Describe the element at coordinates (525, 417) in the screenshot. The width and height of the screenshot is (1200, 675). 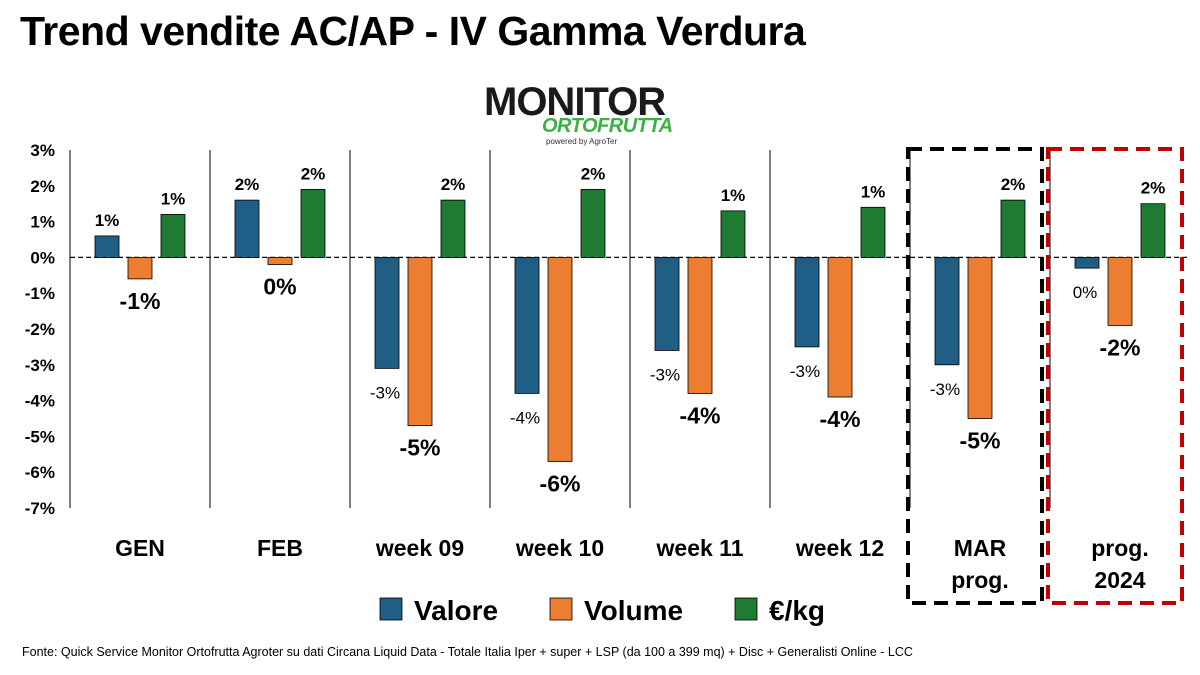
I see `data-label-Valore: -4%` at that location.